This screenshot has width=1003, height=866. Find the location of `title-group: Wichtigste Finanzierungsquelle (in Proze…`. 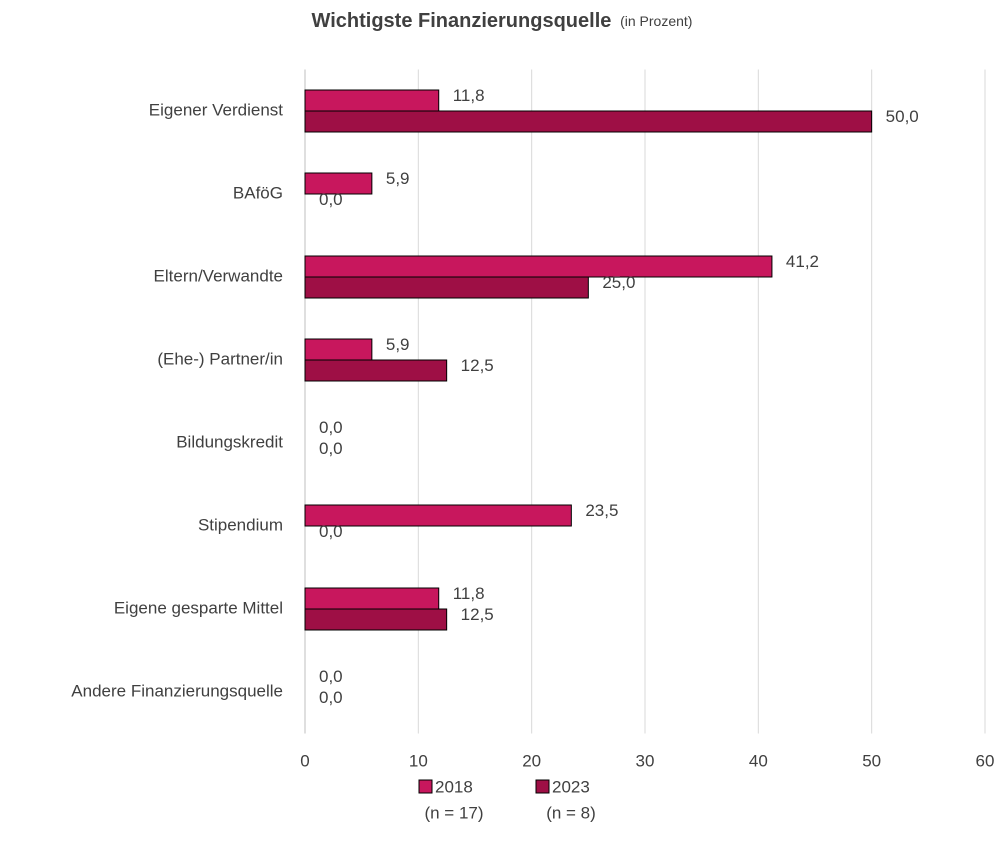

title-group: Wichtigste Finanzierungsquelle (in Proze… is located at coordinates (502, 21).